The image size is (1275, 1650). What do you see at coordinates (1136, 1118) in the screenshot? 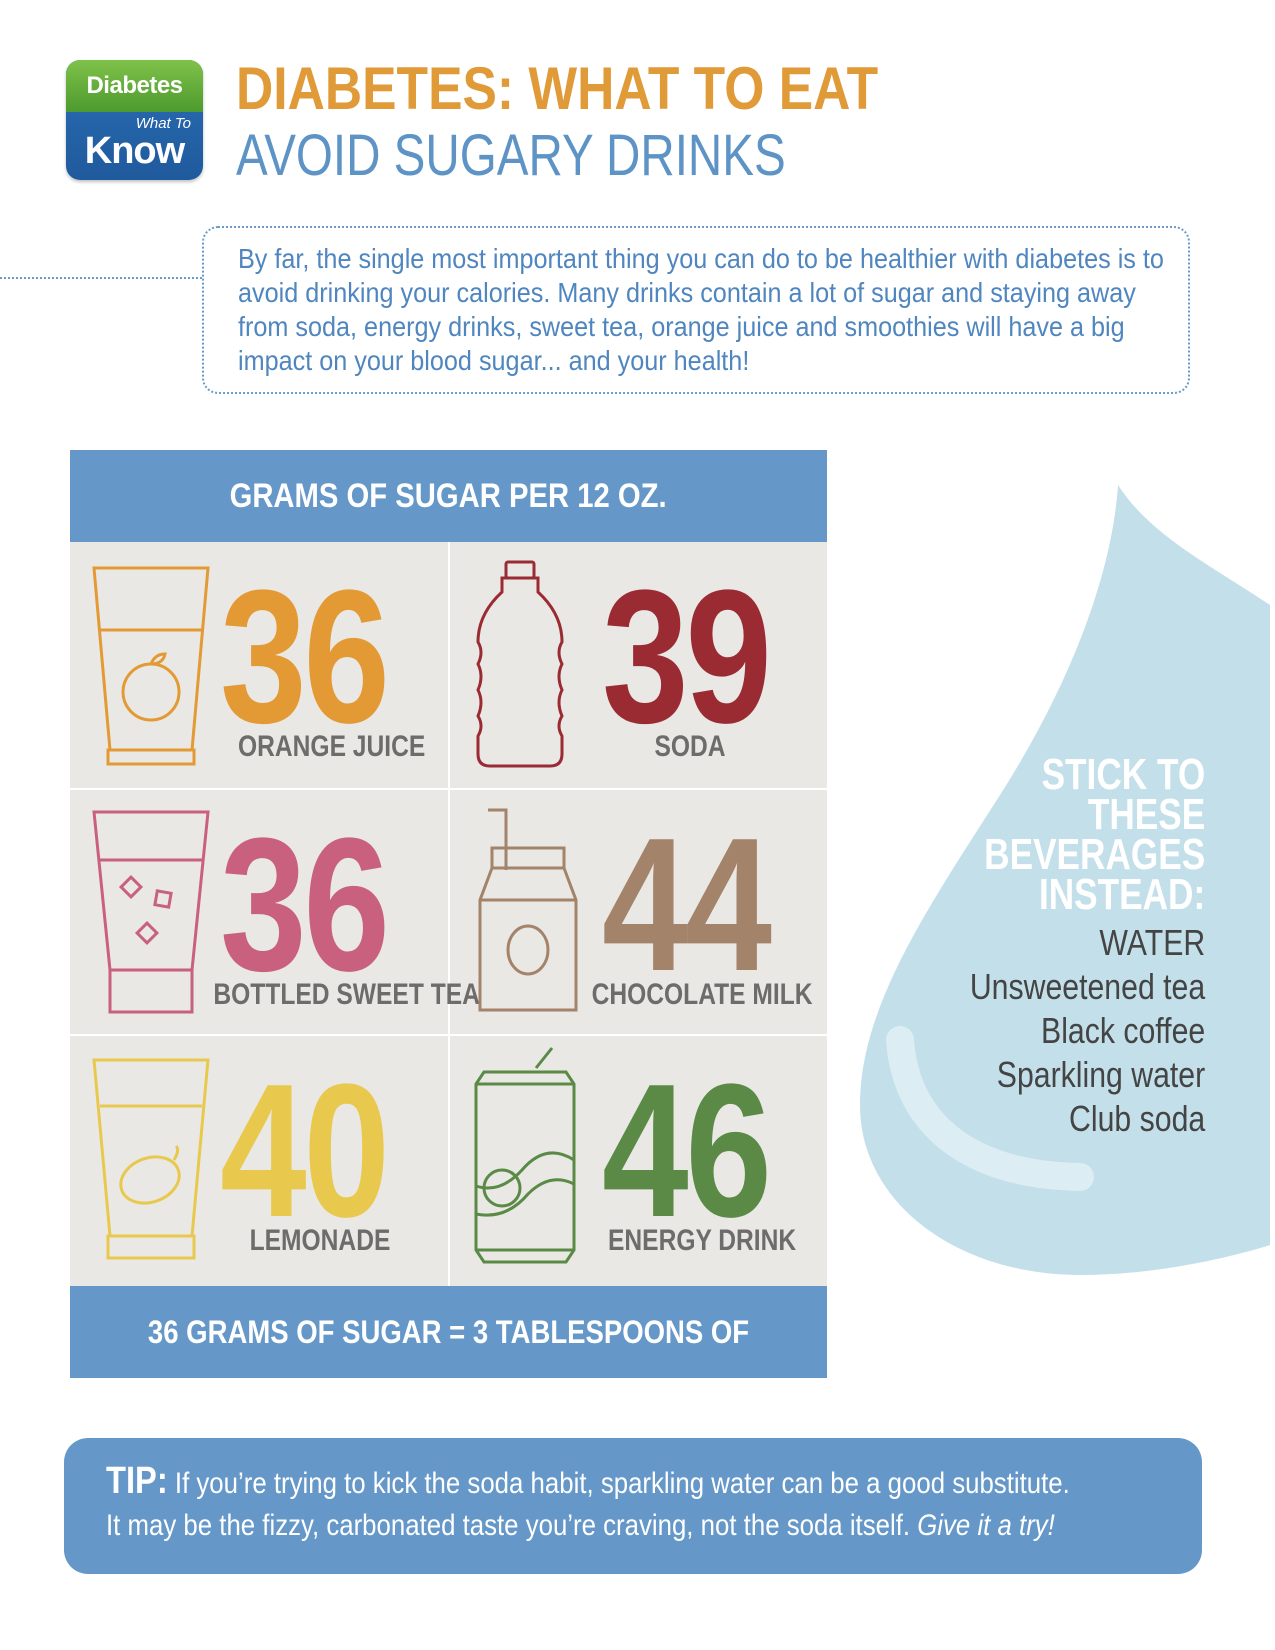
I see `beverage-item: Club soda` at bounding box center [1136, 1118].